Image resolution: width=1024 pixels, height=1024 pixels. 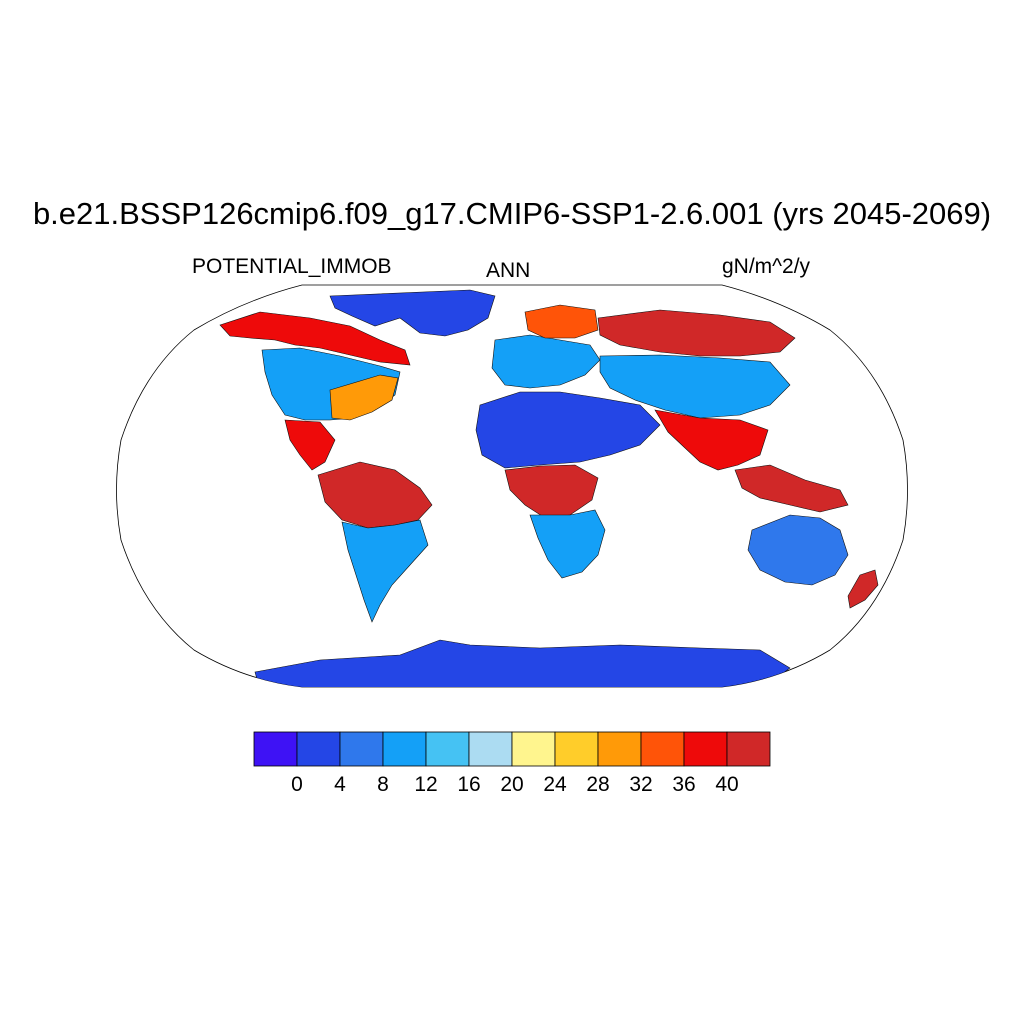 What do you see at coordinates (567, 544) in the screenshot?
I see `region-southern-africa` at bounding box center [567, 544].